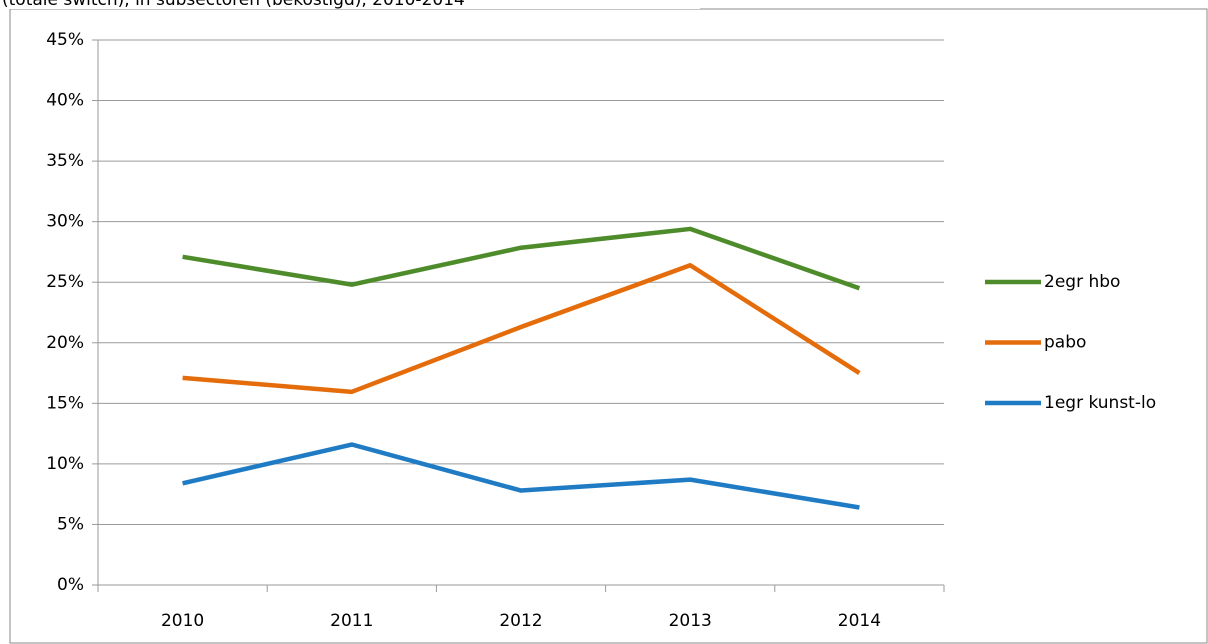 This screenshot has width=1208, height=644. I want to click on y-tick-label: 35%, so click(65, 161).